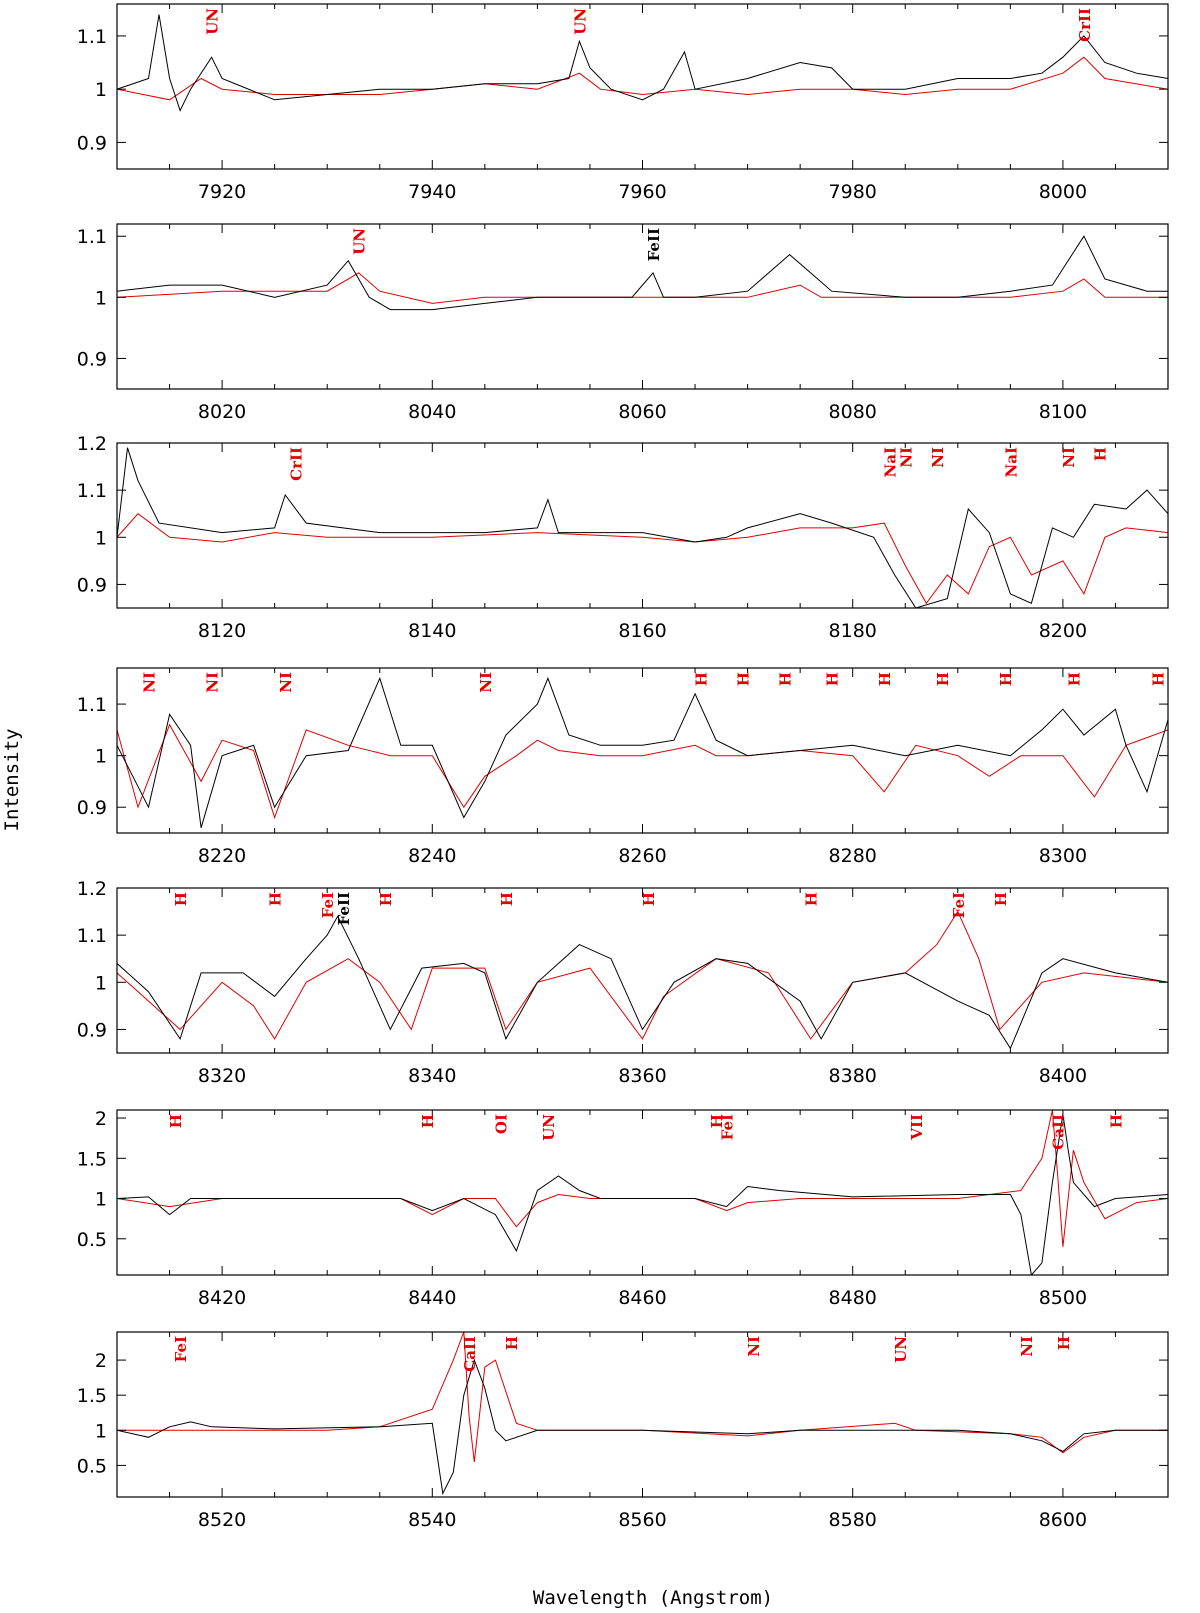  Describe the element at coordinates (432, 192) in the screenshot. I see `x-tick-label: 7940` at that location.